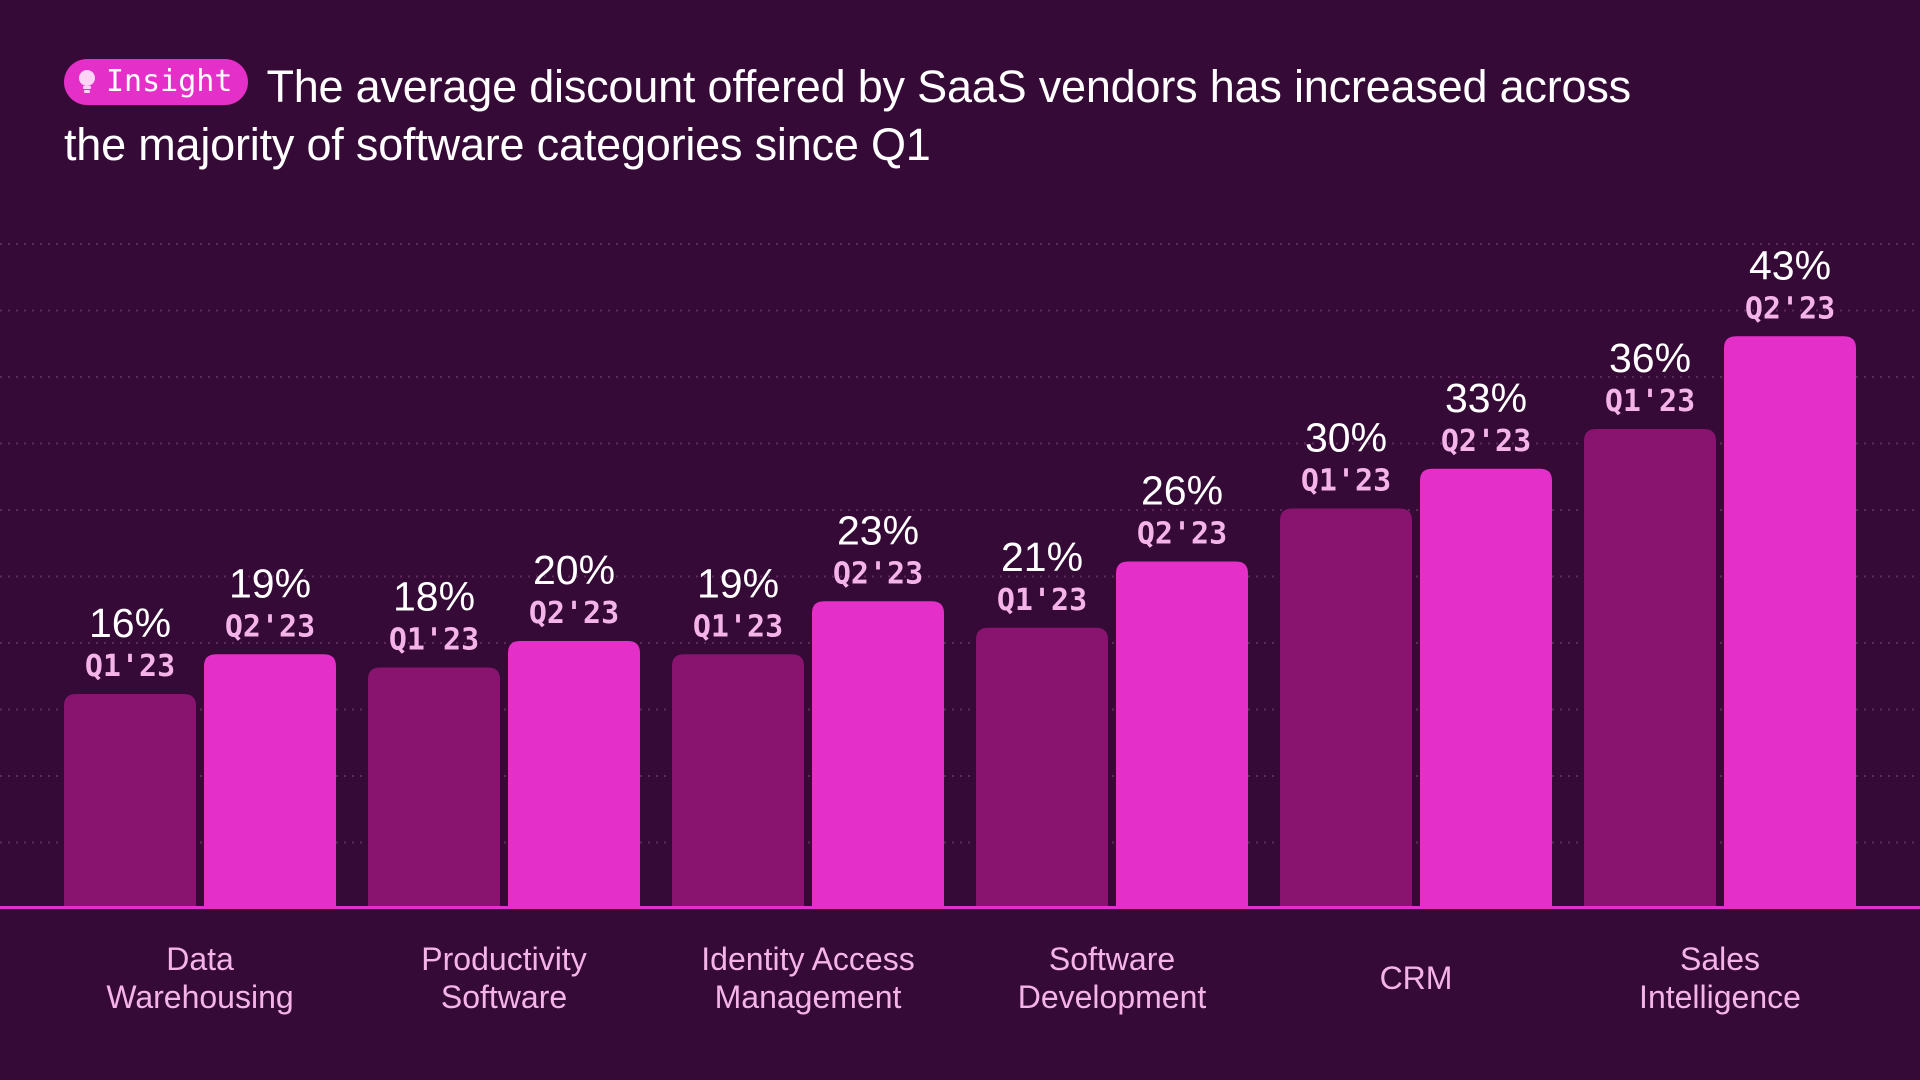 The height and width of the screenshot is (1080, 1920). What do you see at coordinates (1720, 997) in the screenshot?
I see `category-label-line: Intelligence` at bounding box center [1720, 997].